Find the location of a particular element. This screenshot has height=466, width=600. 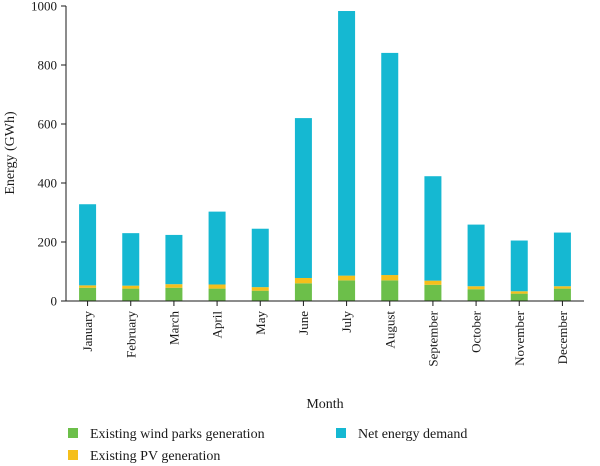

bar-pv-july is located at coordinates (347, 278).